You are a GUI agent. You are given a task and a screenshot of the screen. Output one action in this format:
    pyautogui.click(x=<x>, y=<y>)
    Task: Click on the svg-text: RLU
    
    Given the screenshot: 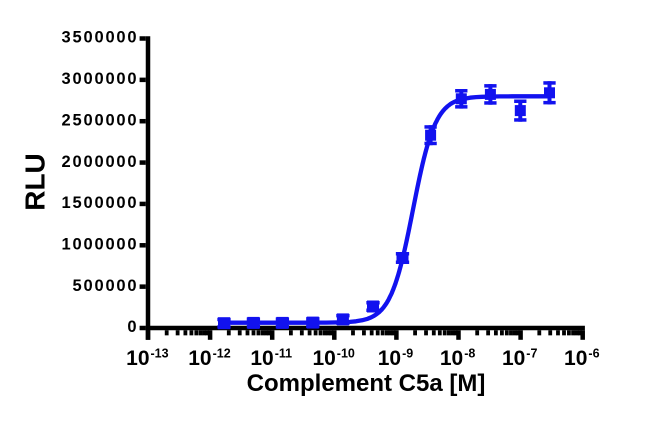 What is the action you would take?
    pyautogui.click(x=35, y=182)
    